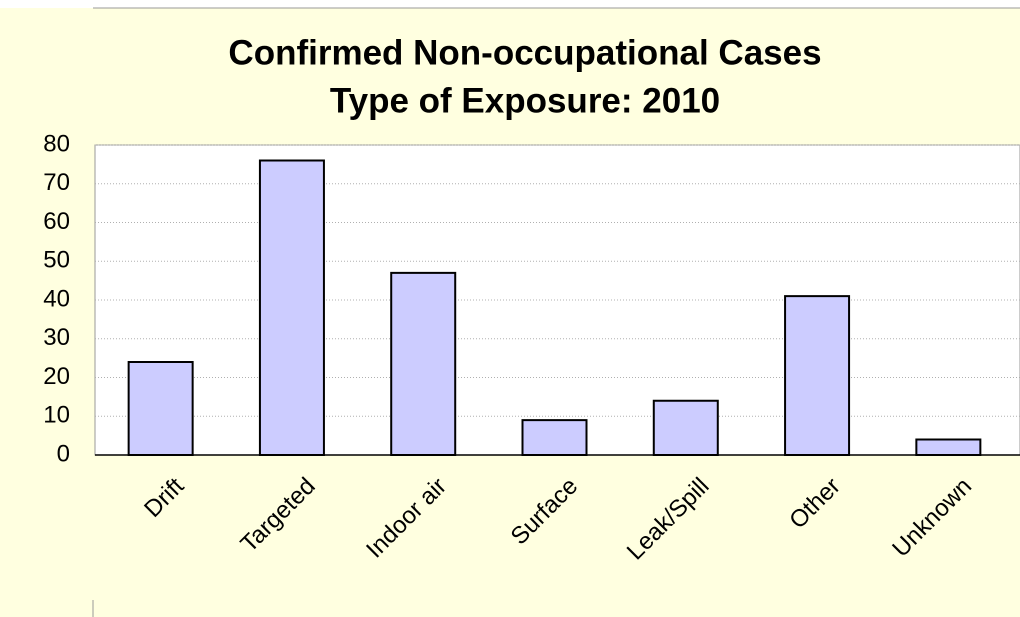 Image resolution: width=1020 pixels, height=617 pixels. Describe the element at coordinates (63, 453) in the screenshot. I see `y-tick-label: 0` at that location.